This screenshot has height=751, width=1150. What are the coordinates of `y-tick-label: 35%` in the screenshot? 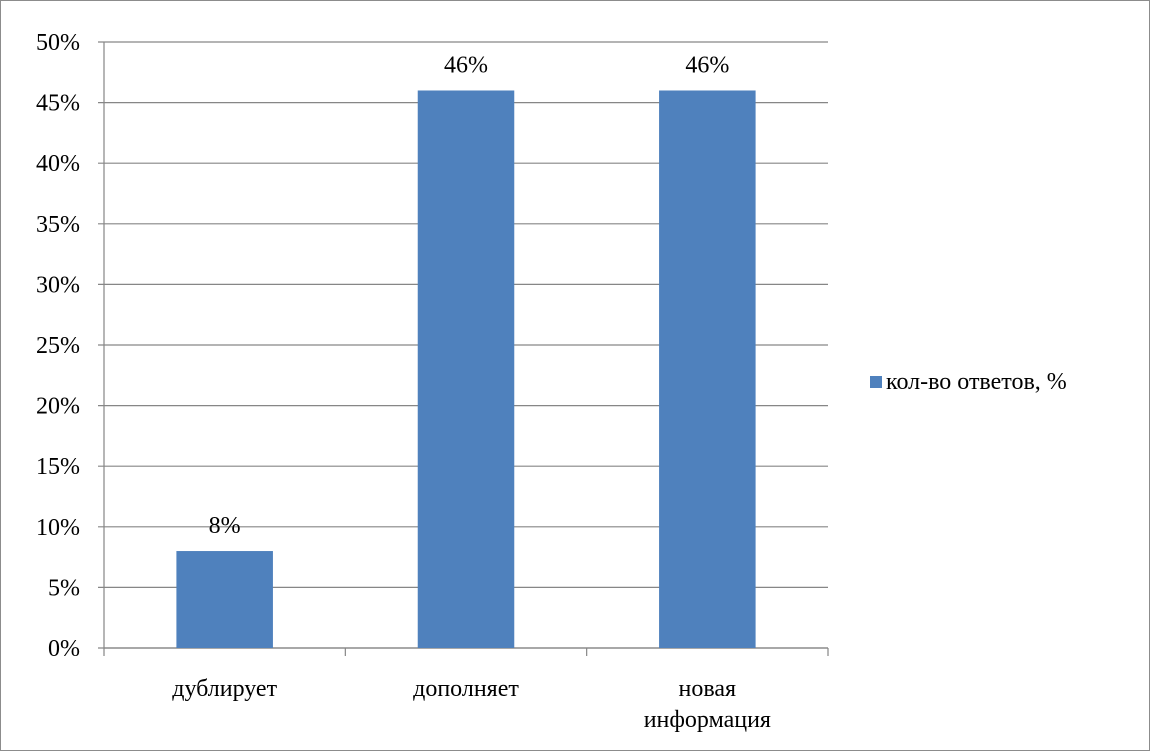 It's located at (58, 225).